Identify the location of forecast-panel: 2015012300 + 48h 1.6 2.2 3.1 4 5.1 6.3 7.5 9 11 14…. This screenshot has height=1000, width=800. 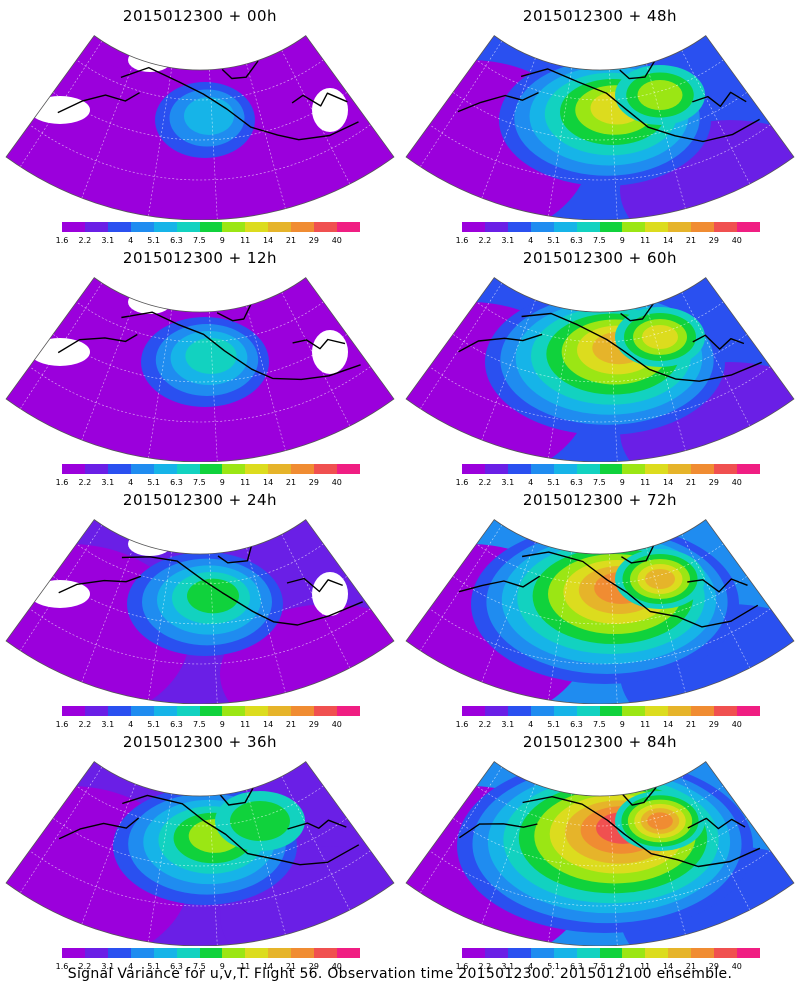
(600, 125).